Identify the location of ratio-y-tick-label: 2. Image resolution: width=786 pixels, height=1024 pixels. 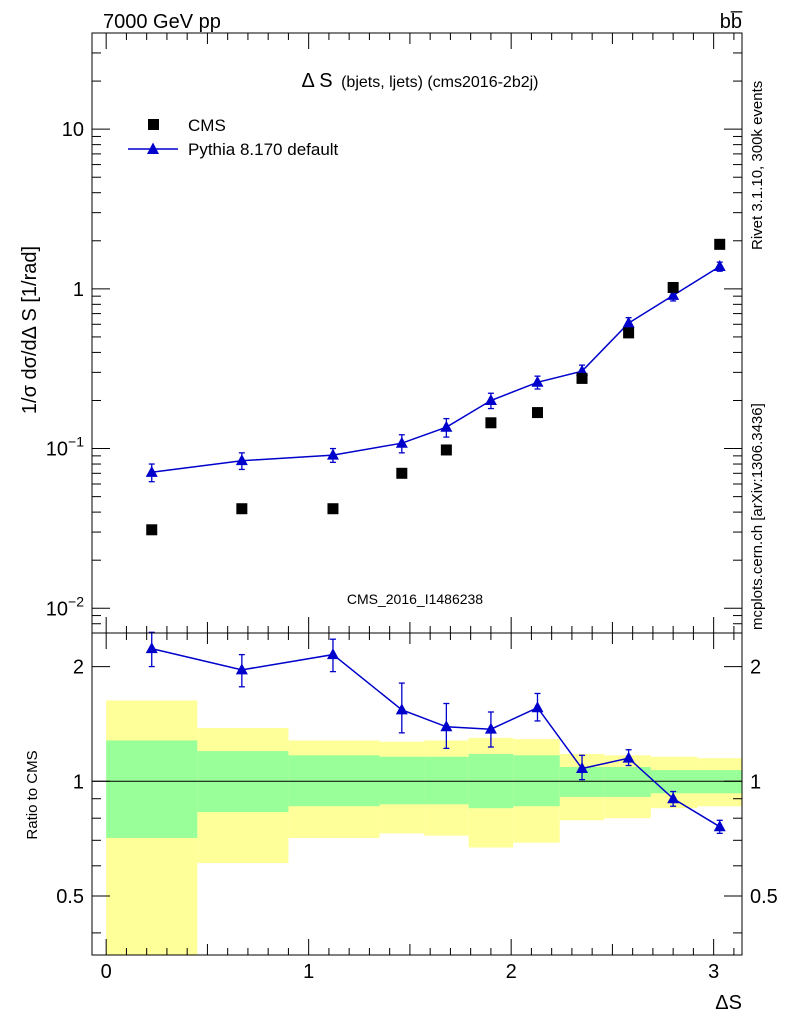
(78, 668).